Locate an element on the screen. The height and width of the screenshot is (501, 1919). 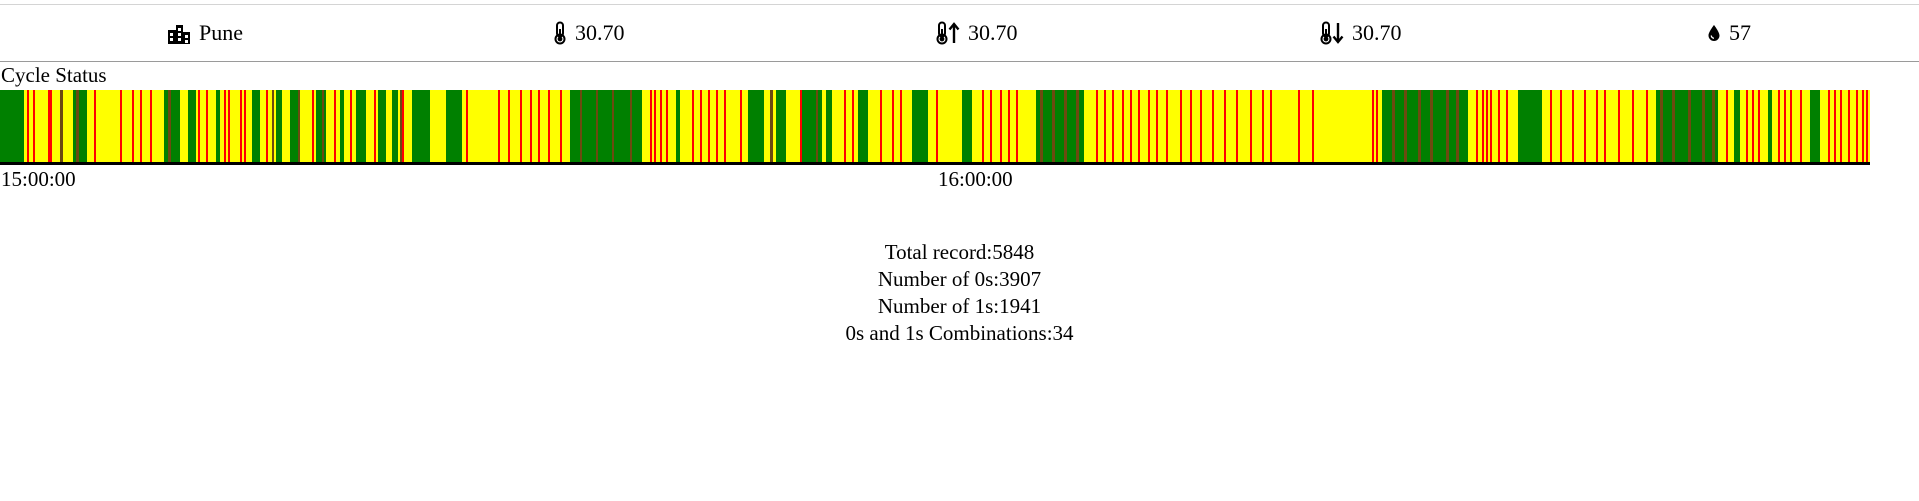
cycle-status-title: Cycle Status is located at coordinates (54, 75).